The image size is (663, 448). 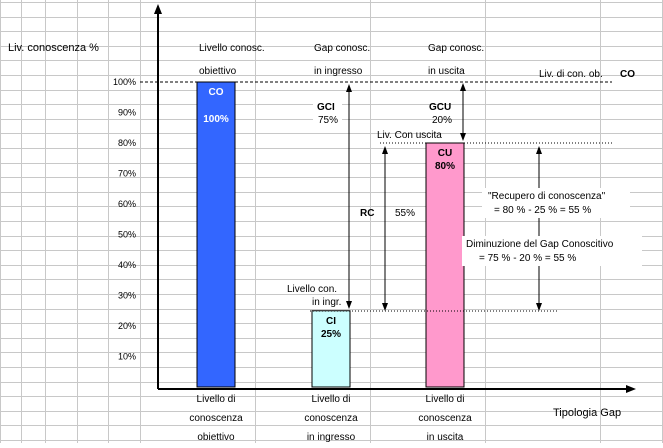 I want to click on y-tick-7: 70%, so click(x=127, y=174).